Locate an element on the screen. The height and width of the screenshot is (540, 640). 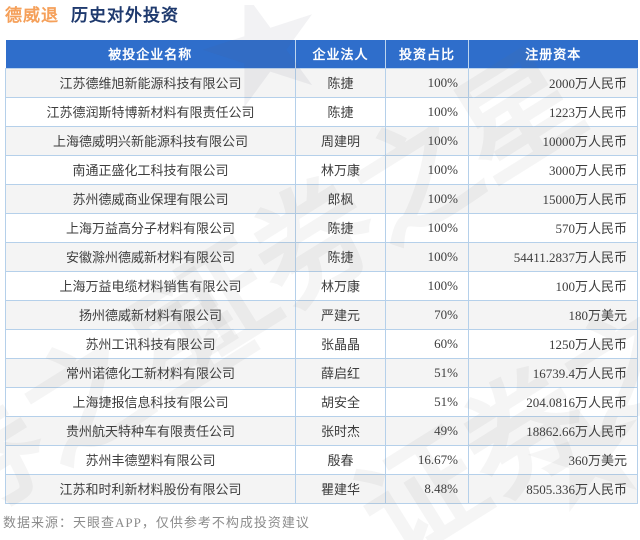
legal-person-cell: 张晶晶 is located at coordinates (340, 343).